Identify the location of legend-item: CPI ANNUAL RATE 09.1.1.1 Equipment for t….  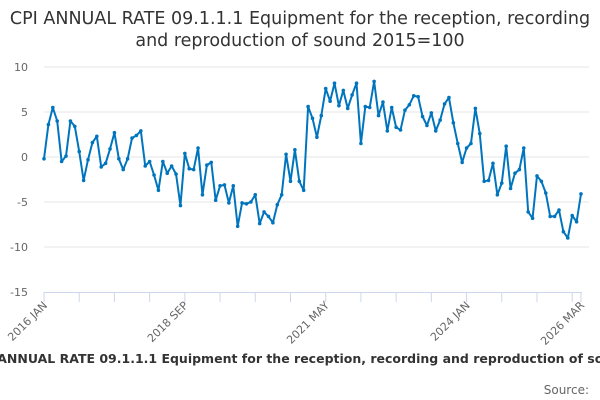
(300, 358).